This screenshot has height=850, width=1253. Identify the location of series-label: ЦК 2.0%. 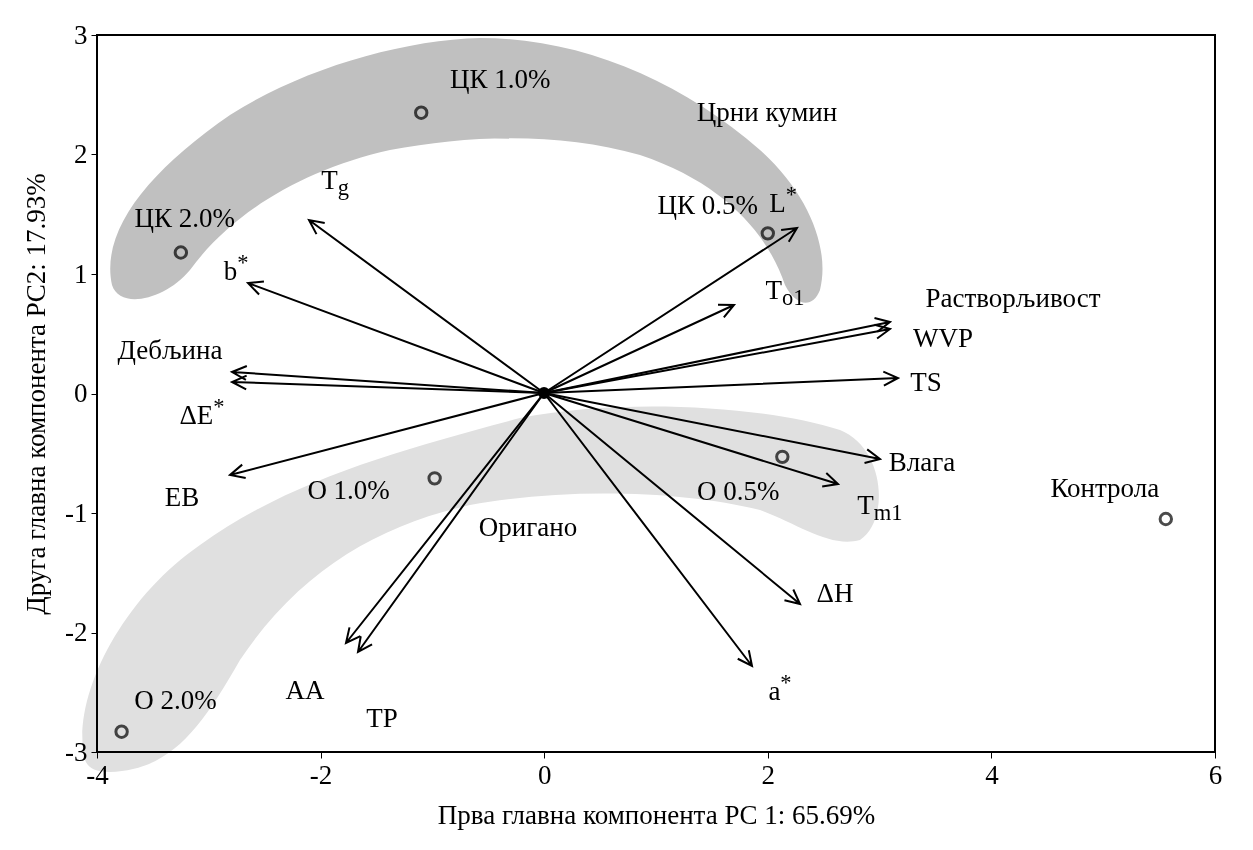
(185, 218).